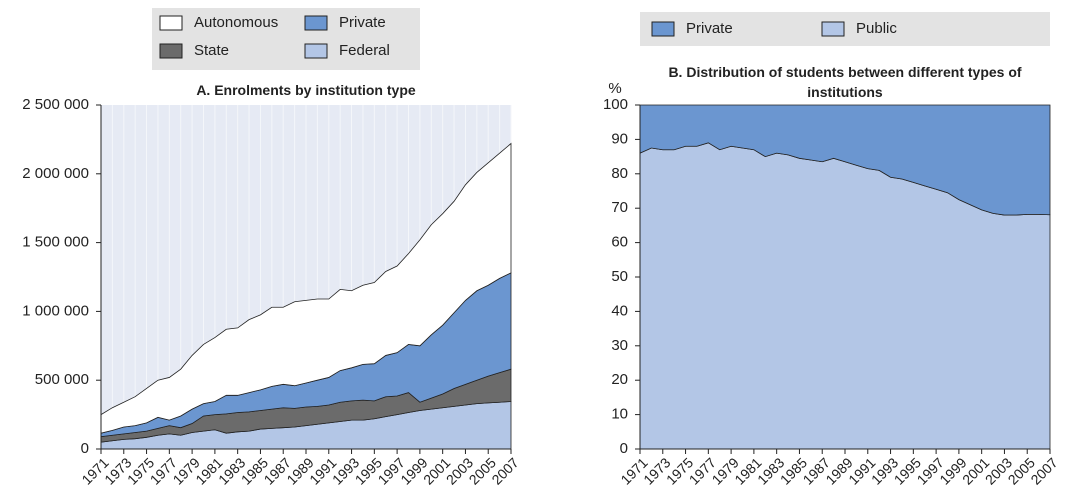  I want to click on legend-label: Autonomous, so click(236, 22).